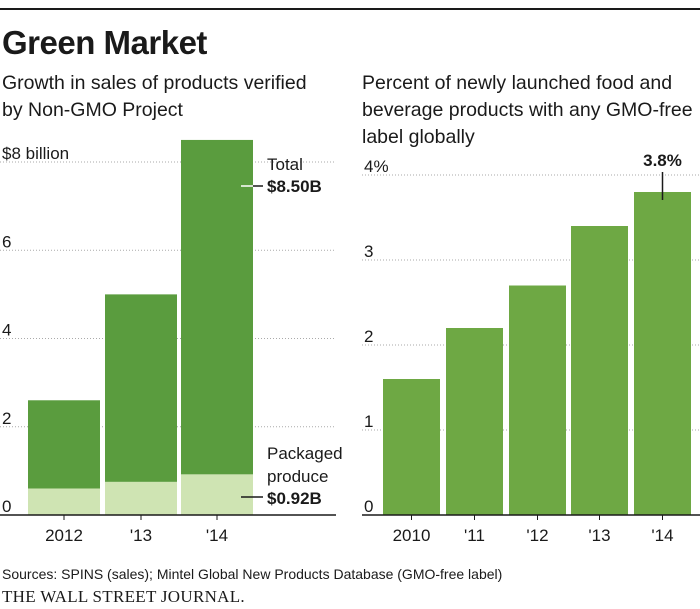 This screenshot has width=700, height=609. What do you see at coordinates (6, 330) in the screenshot?
I see `y-tick-label: 4` at bounding box center [6, 330].